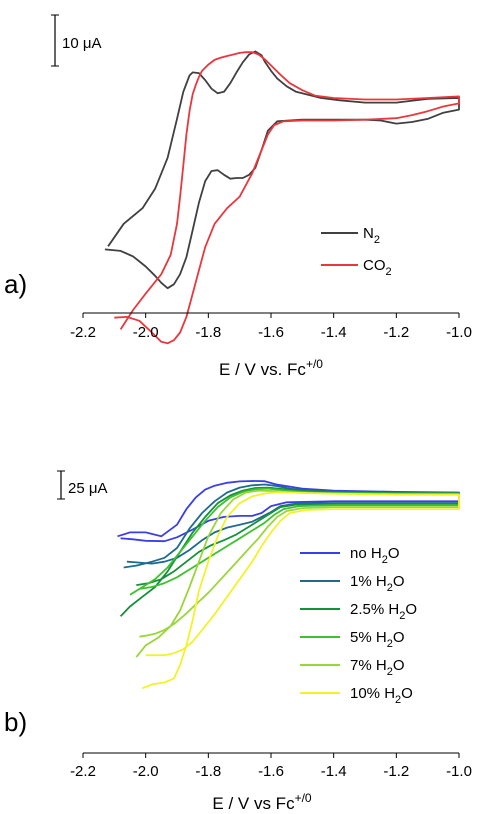 The height and width of the screenshot is (814, 477). Describe the element at coordinates (314, 364) in the screenshot. I see `panel-a-x-axis-label-sup: +/0` at that location.